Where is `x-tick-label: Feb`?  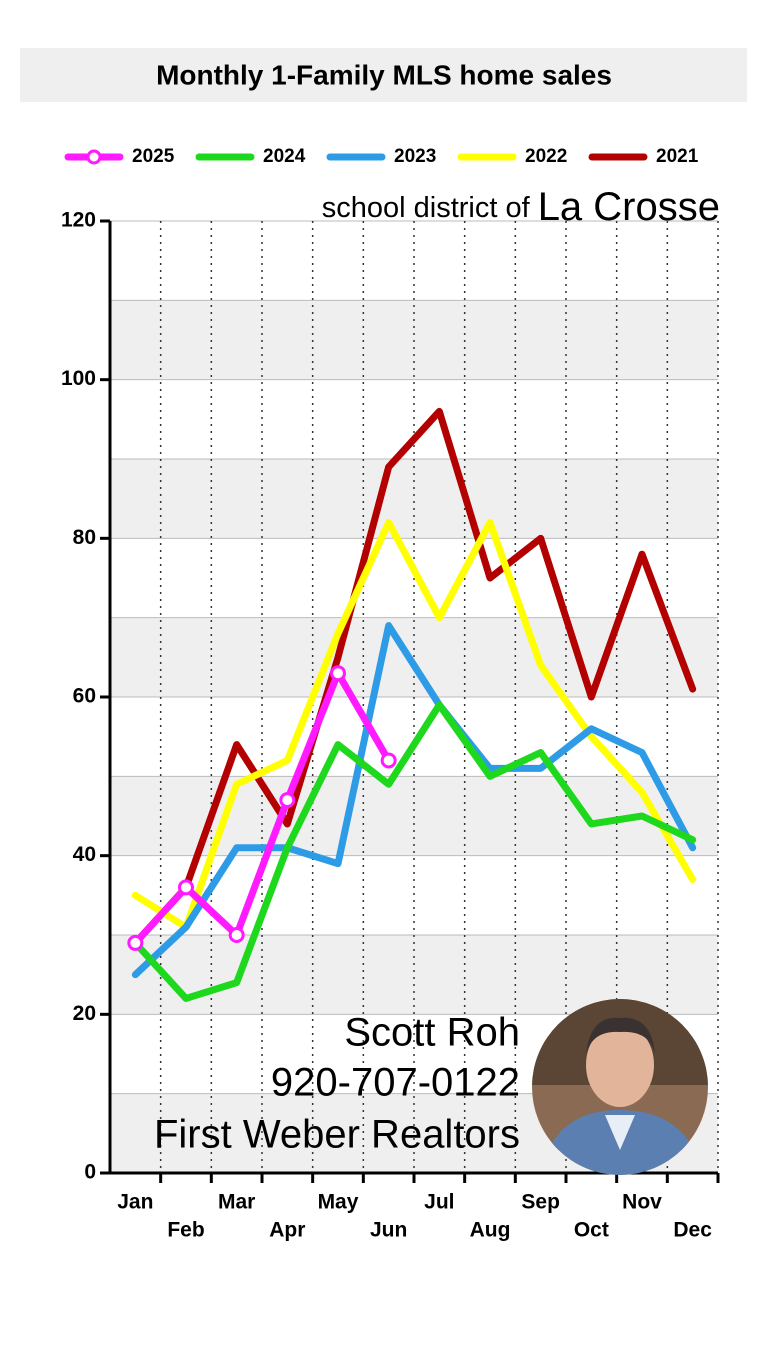
x-tick-label: Feb is located at coordinates (185, 1230).